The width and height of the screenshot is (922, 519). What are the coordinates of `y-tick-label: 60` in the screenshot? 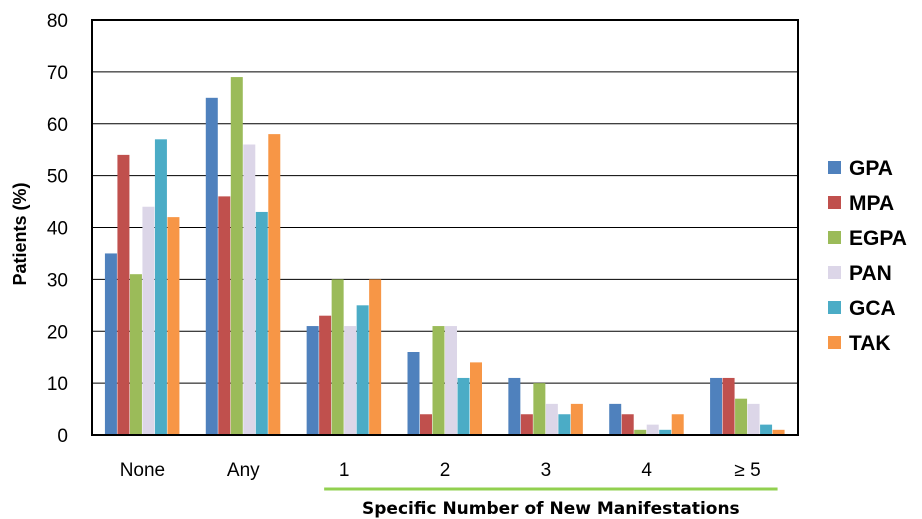 It's located at (57, 125).